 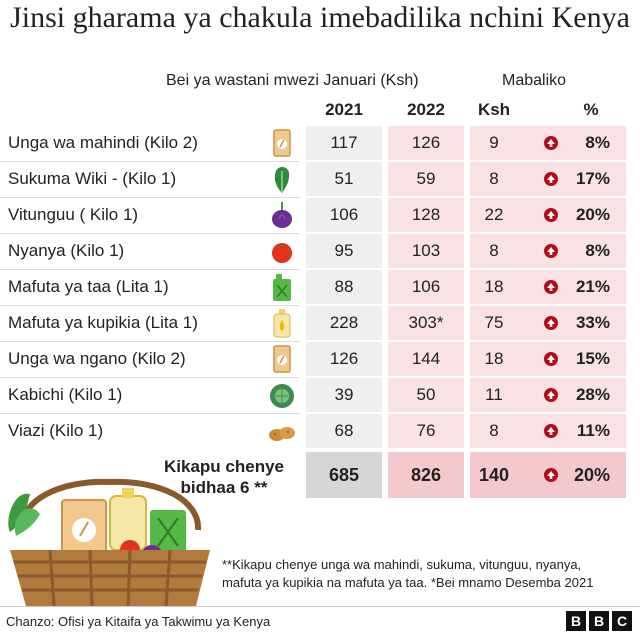 I want to click on total-change-ksh: 140, so click(x=494, y=475).